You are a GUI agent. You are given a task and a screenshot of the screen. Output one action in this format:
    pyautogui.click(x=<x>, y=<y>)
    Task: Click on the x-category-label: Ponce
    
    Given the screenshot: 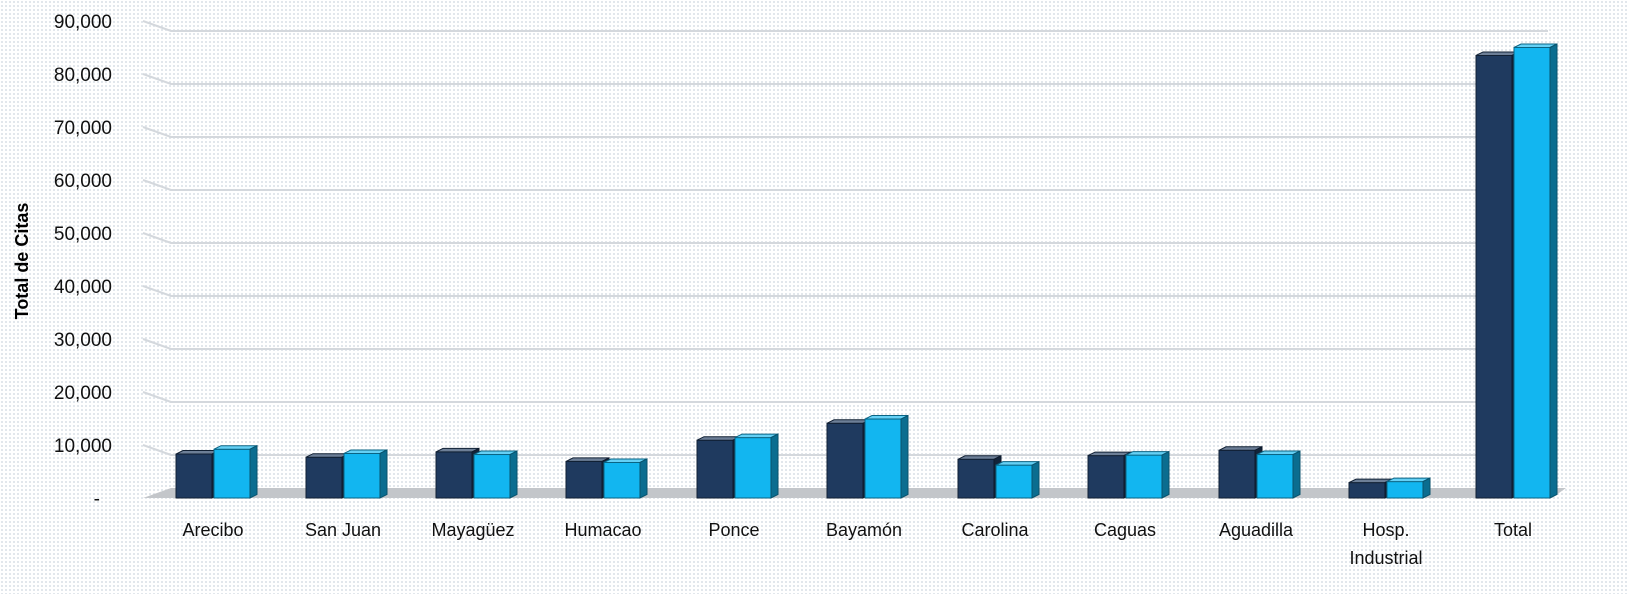 What is the action you would take?
    pyautogui.click(x=733, y=530)
    